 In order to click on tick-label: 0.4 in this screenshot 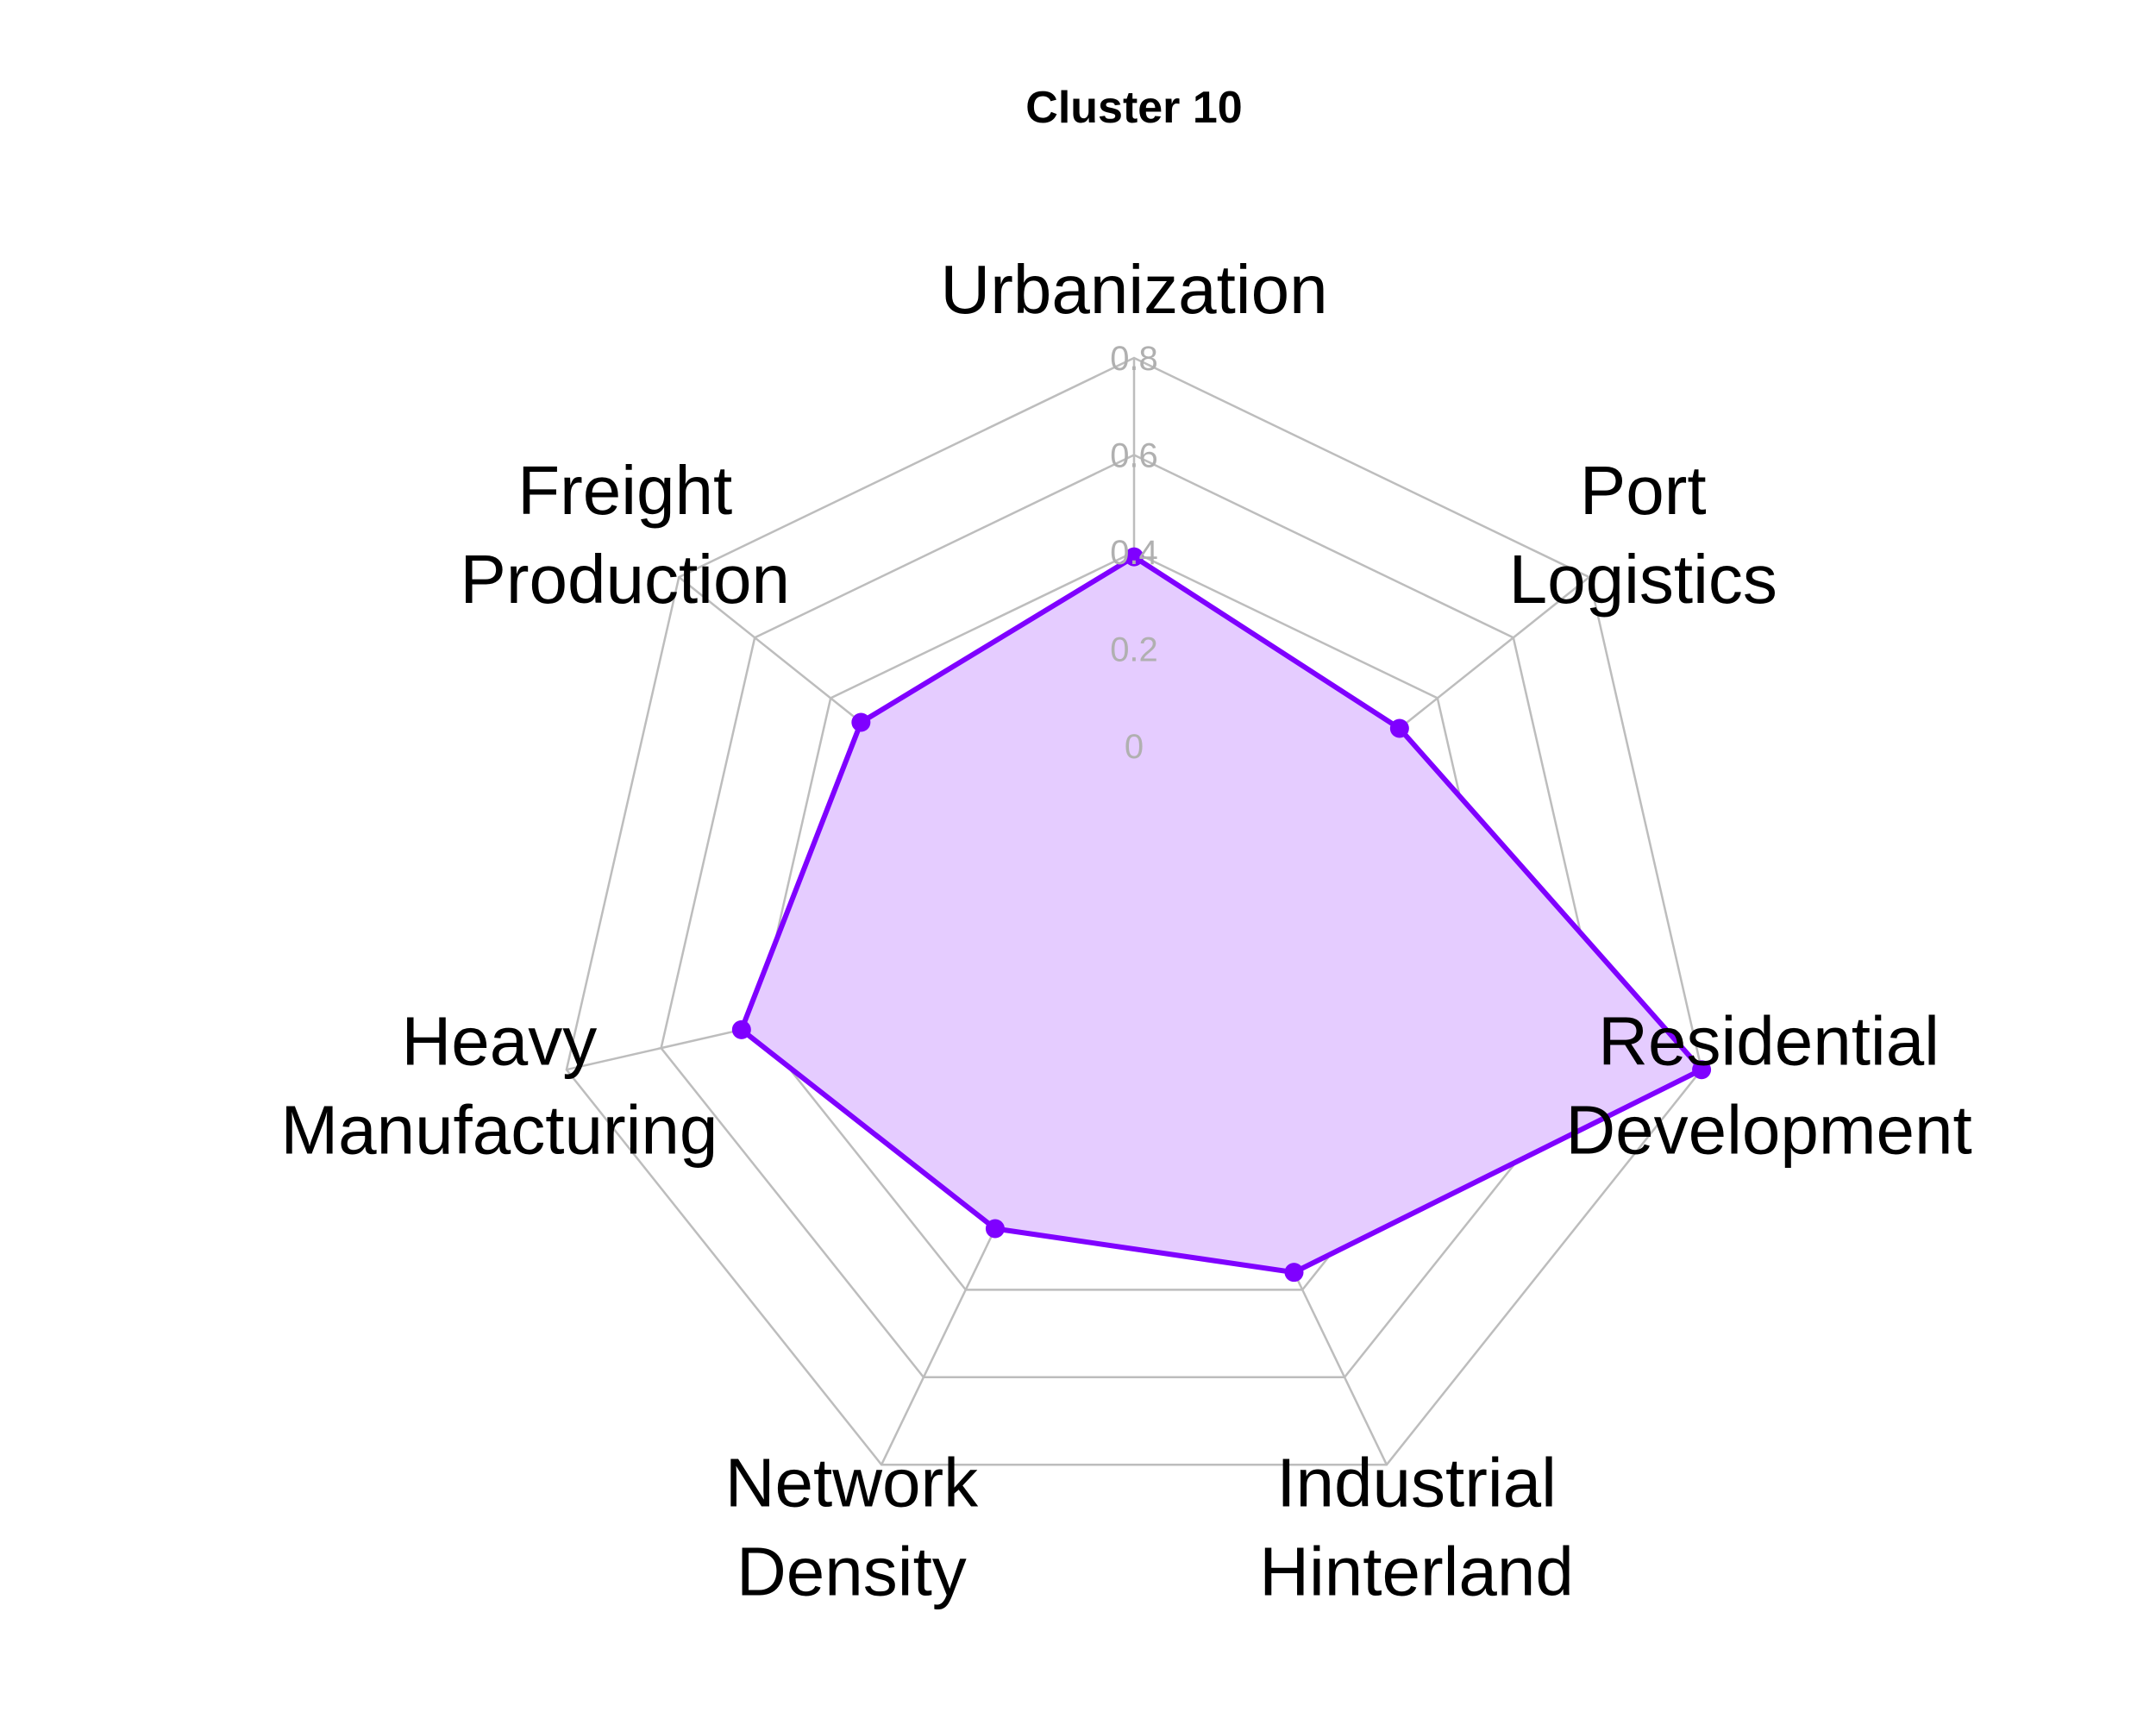, I will do `click(1134, 553)`.